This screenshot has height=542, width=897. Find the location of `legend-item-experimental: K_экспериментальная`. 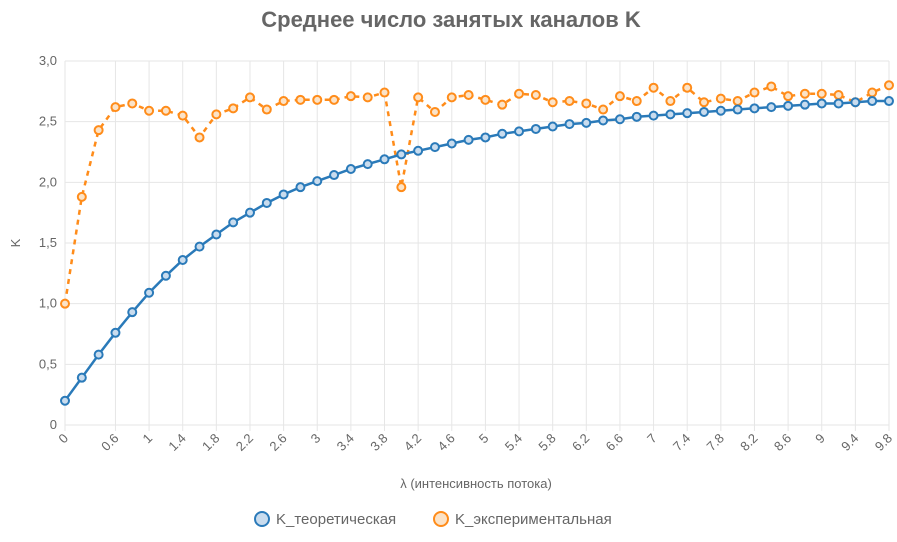

legend-item-experimental: K_экспериментальная is located at coordinates (522, 519).